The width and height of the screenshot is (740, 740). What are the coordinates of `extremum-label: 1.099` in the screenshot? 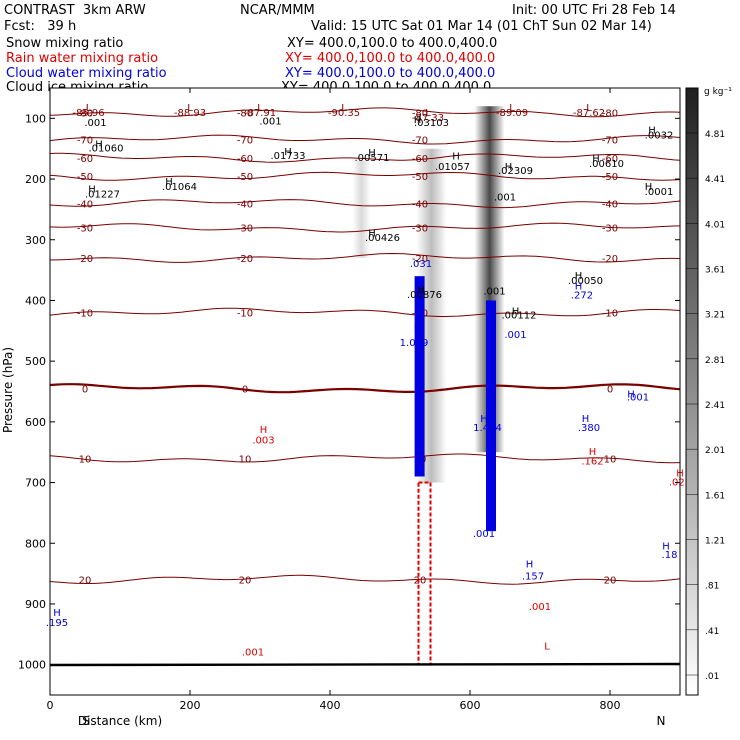 It's located at (414, 343).